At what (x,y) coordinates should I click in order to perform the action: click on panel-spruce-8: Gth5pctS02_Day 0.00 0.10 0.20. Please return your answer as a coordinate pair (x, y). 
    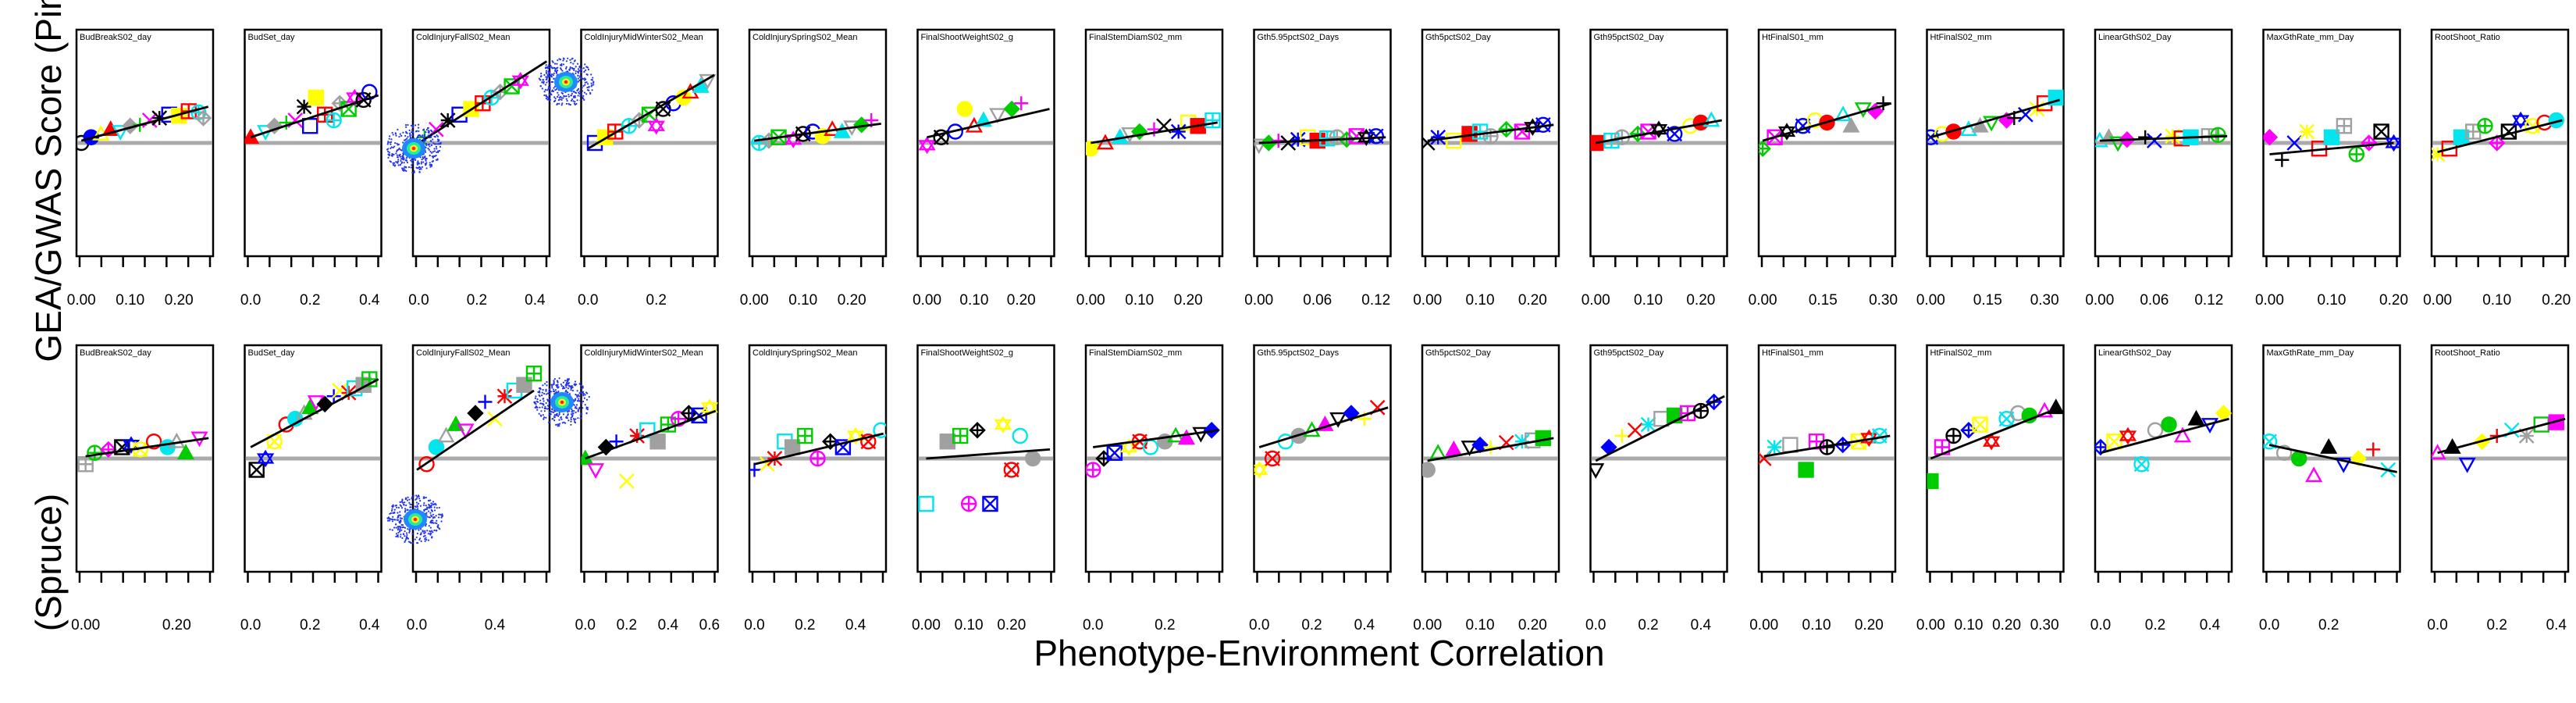
    Looking at the image, I should click on (1486, 488).